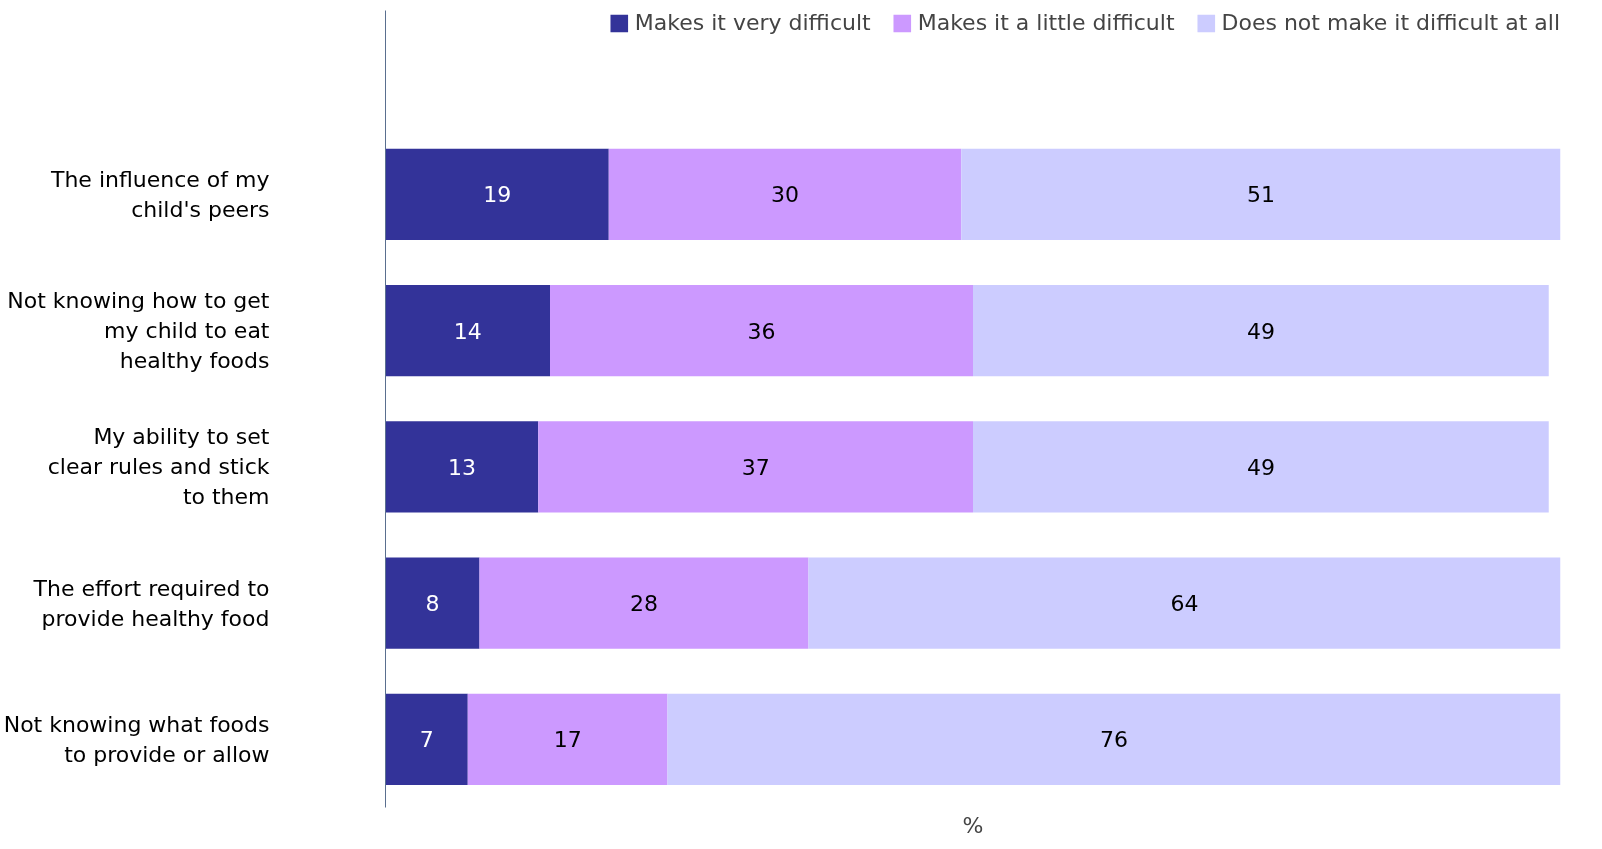 The height and width of the screenshot is (849, 1602). I want to click on data-label: 76, so click(1114, 740).